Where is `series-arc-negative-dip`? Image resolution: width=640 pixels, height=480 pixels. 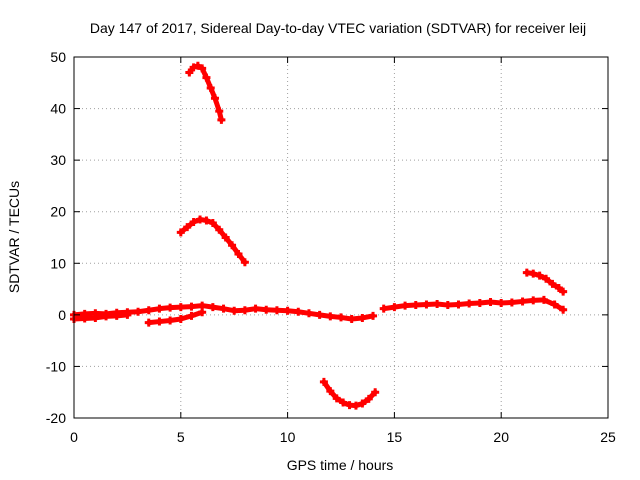 series-arc-negative-dip is located at coordinates (349, 393).